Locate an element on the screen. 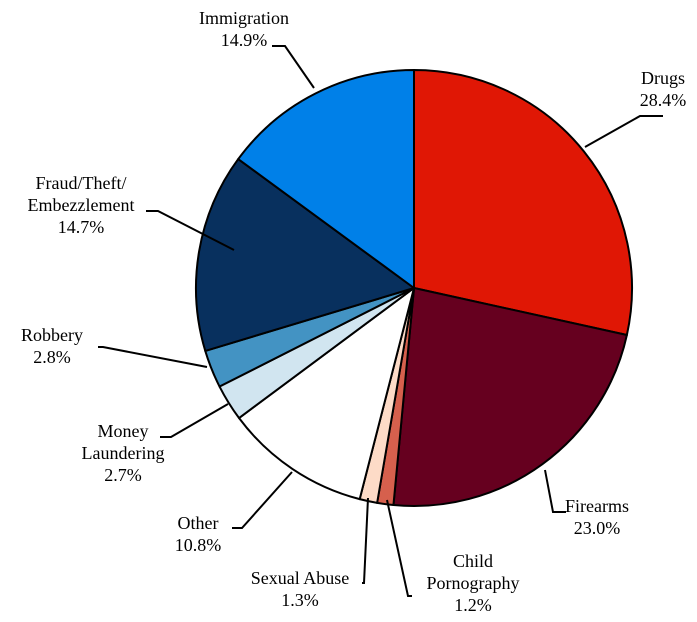 Image resolution: width=697 pixels, height=622 pixels. category-label-immigration: Immigration is located at coordinates (244, 18).